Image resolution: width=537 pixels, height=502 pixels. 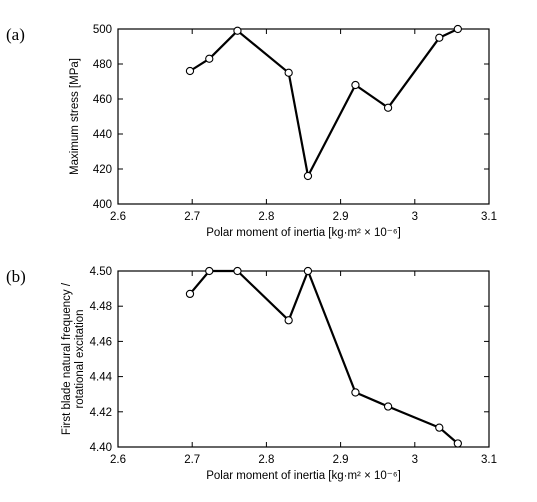 What do you see at coordinates (101, 307) in the screenshot?
I see `y-tick-label: 4.48` at bounding box center [101, 307].